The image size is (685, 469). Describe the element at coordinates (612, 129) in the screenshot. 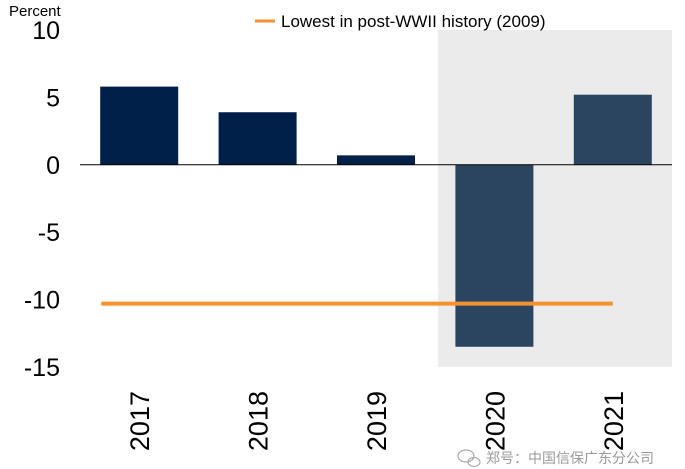

I see `bar-2021` at that location.